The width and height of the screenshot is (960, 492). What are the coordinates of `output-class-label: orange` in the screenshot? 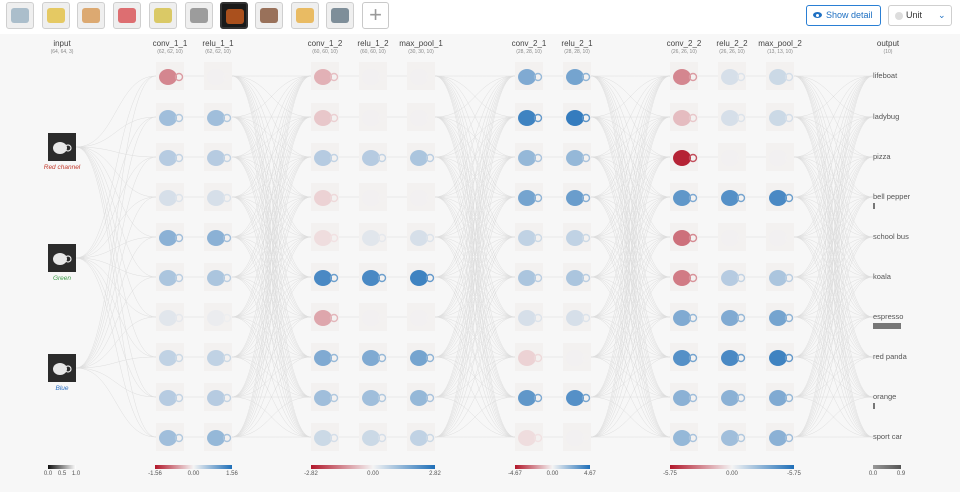 It's located at (885, 396).